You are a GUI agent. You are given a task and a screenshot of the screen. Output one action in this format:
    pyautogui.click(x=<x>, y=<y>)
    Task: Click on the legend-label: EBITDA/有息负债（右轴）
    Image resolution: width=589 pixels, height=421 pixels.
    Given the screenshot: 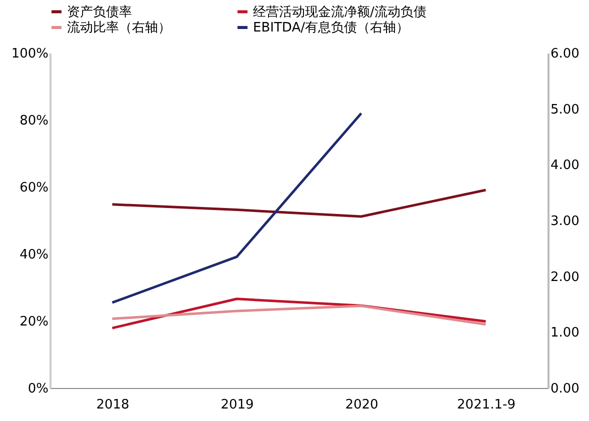 What is the action you would take?
    pyautogui.click(x=331, y=28)
    